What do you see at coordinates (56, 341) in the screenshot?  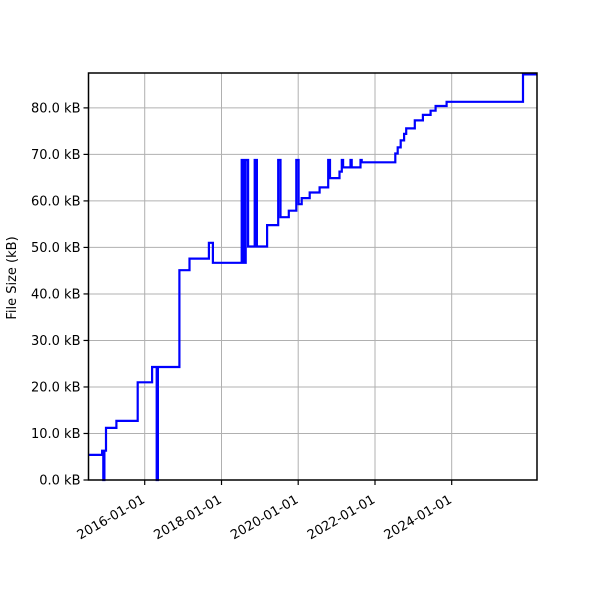 I see `y-tick-label: 30.0 kB` at bounding box center [56, 341].